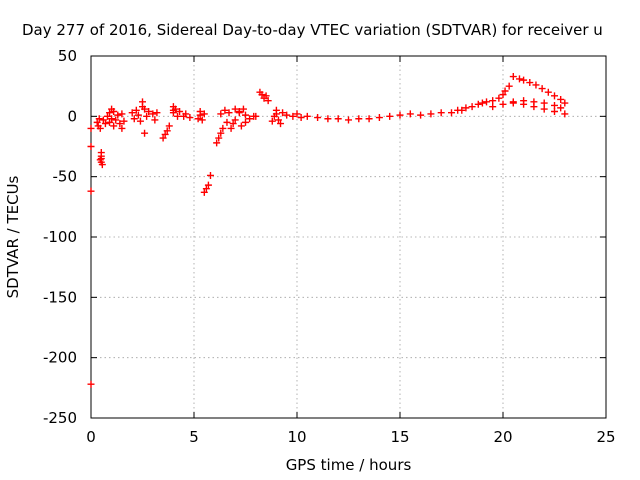  I want to click on y-tick-label: -100, so click(60, 237).